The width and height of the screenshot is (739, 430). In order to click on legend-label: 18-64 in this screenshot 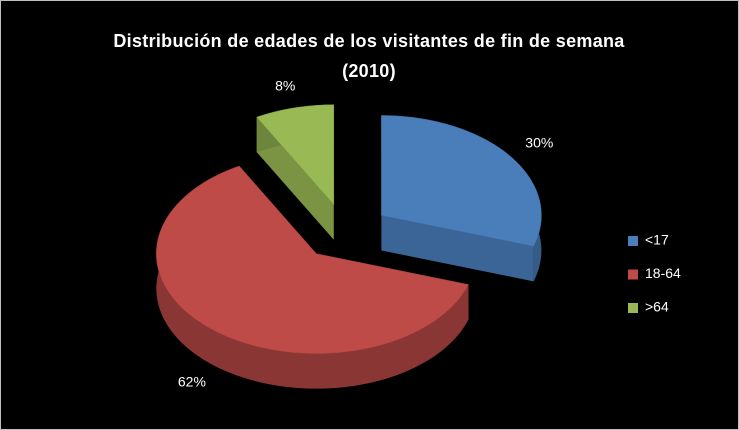, I will do `click(663, 273)`.